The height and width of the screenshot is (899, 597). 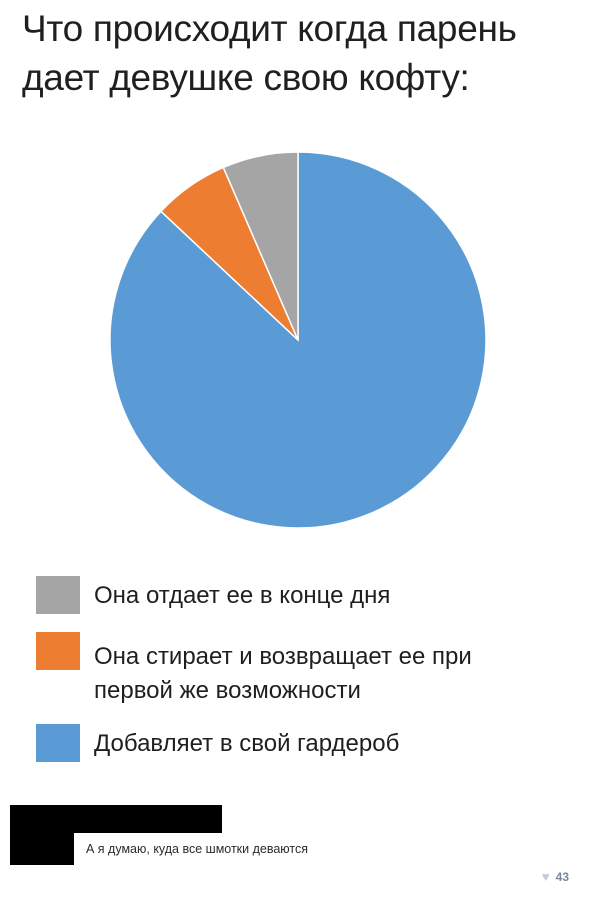 What do you see at coordinates (260, 246) in the screenshot?
I see `pie-slice-gray` at bounding box center [260, 246].